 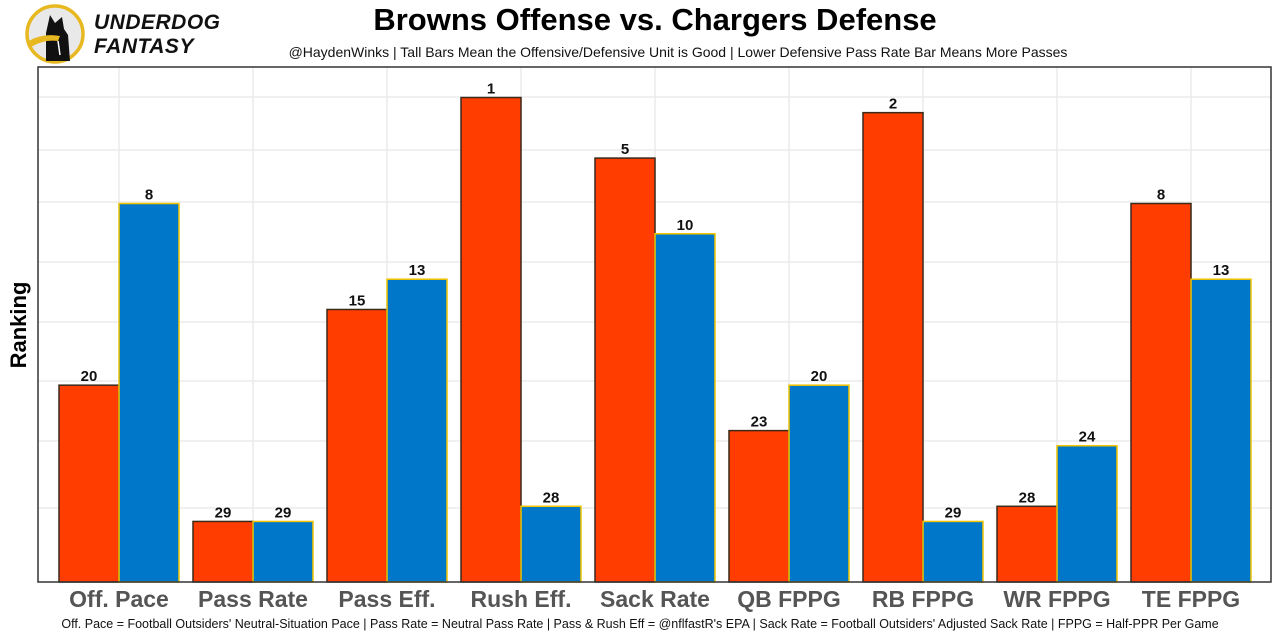 I want to click on brand-line2: FANTASY, so click(x=144, y=46).